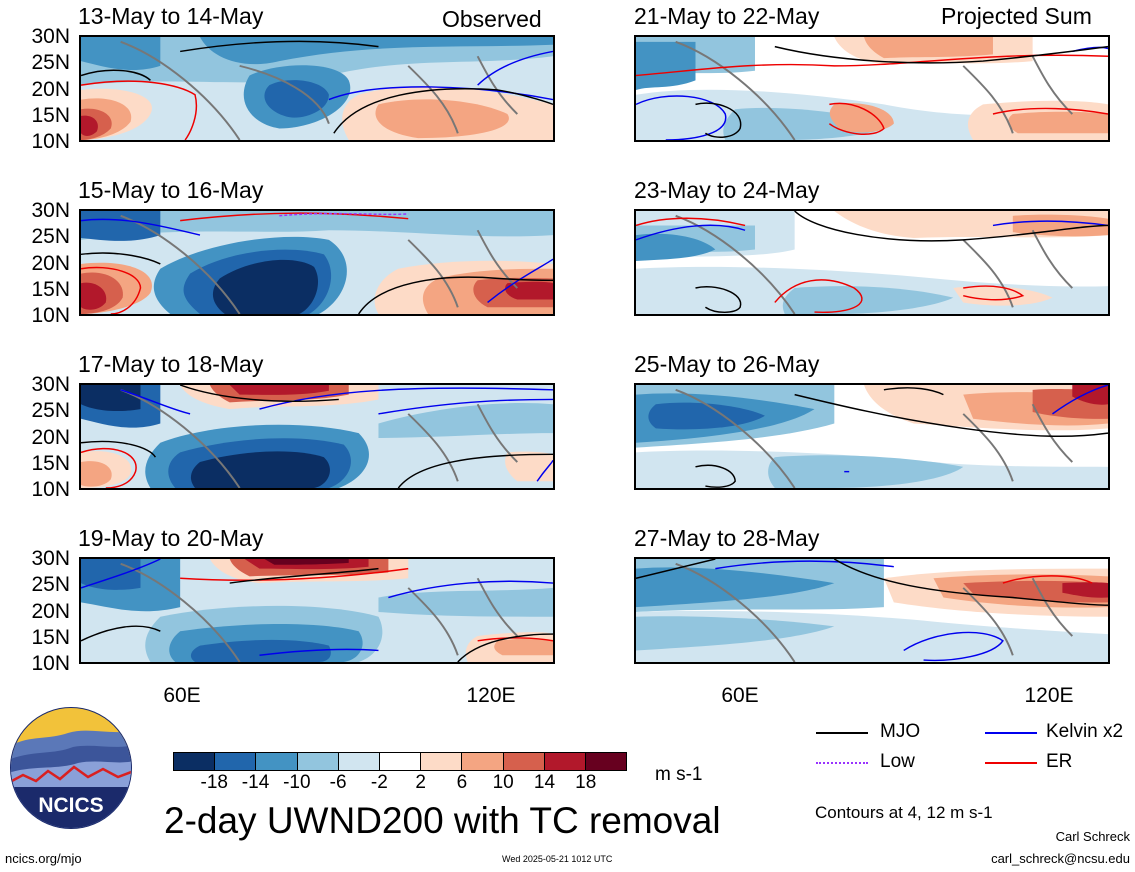  I want to click on main-title: 2-day UWND200 with TC removal, so click(442, 820).